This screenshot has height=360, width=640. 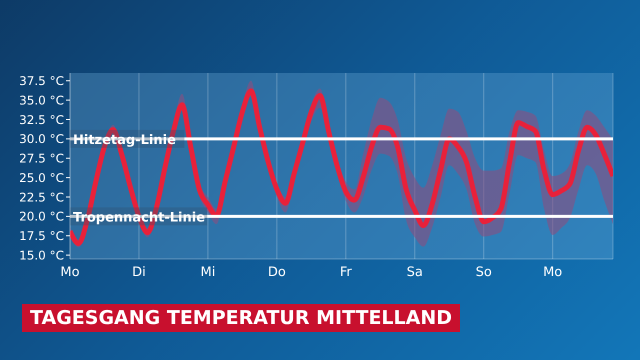 What do you see at coordinates (124, 140) in the screenshot?
I see `ref-line-label: Hitzetag-Linie` at bounding box center [124, 140].